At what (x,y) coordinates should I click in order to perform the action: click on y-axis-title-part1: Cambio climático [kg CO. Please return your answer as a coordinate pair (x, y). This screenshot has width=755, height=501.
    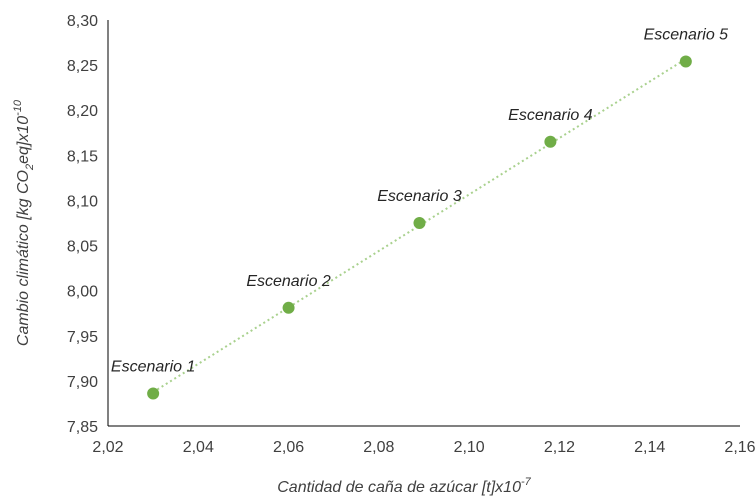
    Looking at the image, I should click on (23, 258).